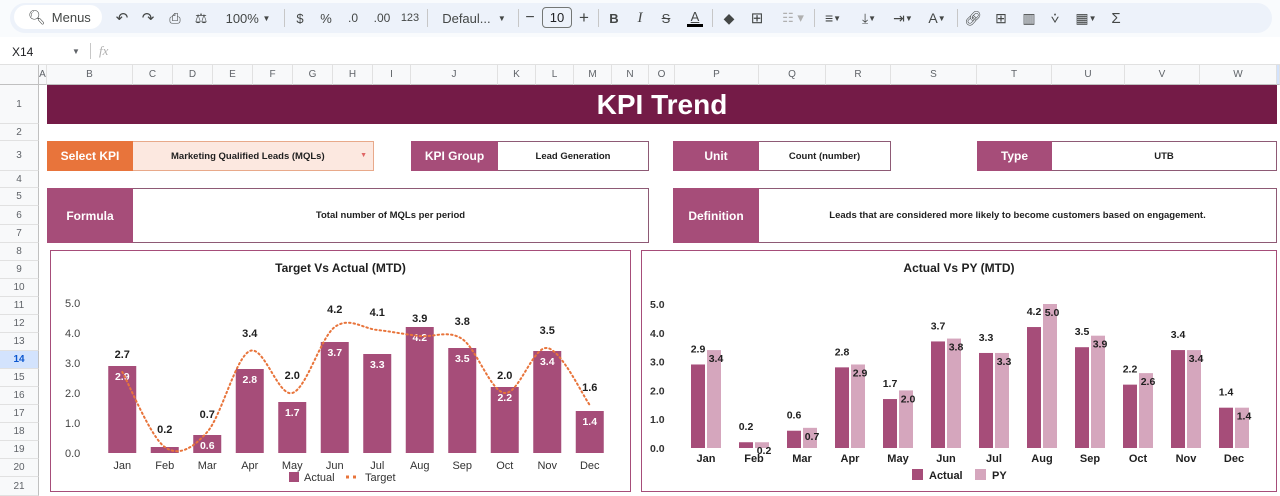  What do you see at coordinates (19, 360) in the screenshot?
I see `row-header-14: 14` at bounding box center [19, 360].